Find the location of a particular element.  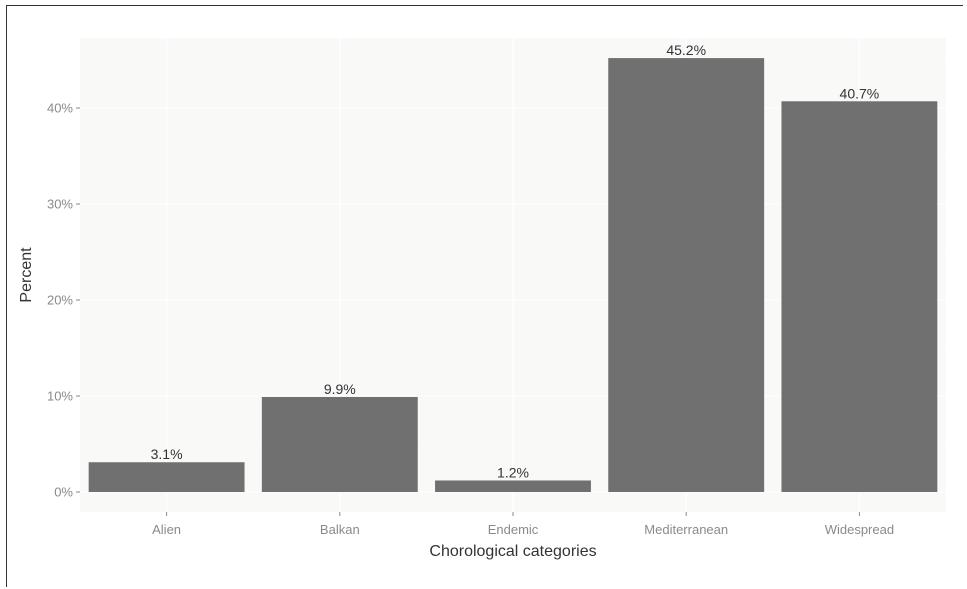

bar-balkan is located at coordinates (339, 444).